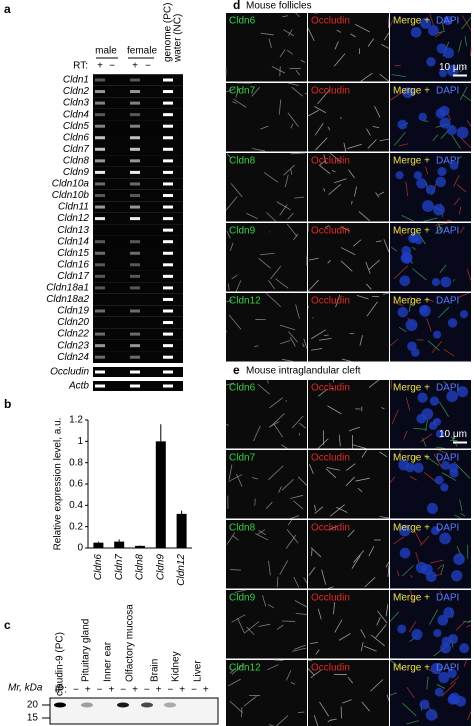 This screenshot has width=474, height=726. What do you see at coordinates (76, 420) in the screenshot?
I see `y-tick-label: 1.2` at bounding box center [76, 420].